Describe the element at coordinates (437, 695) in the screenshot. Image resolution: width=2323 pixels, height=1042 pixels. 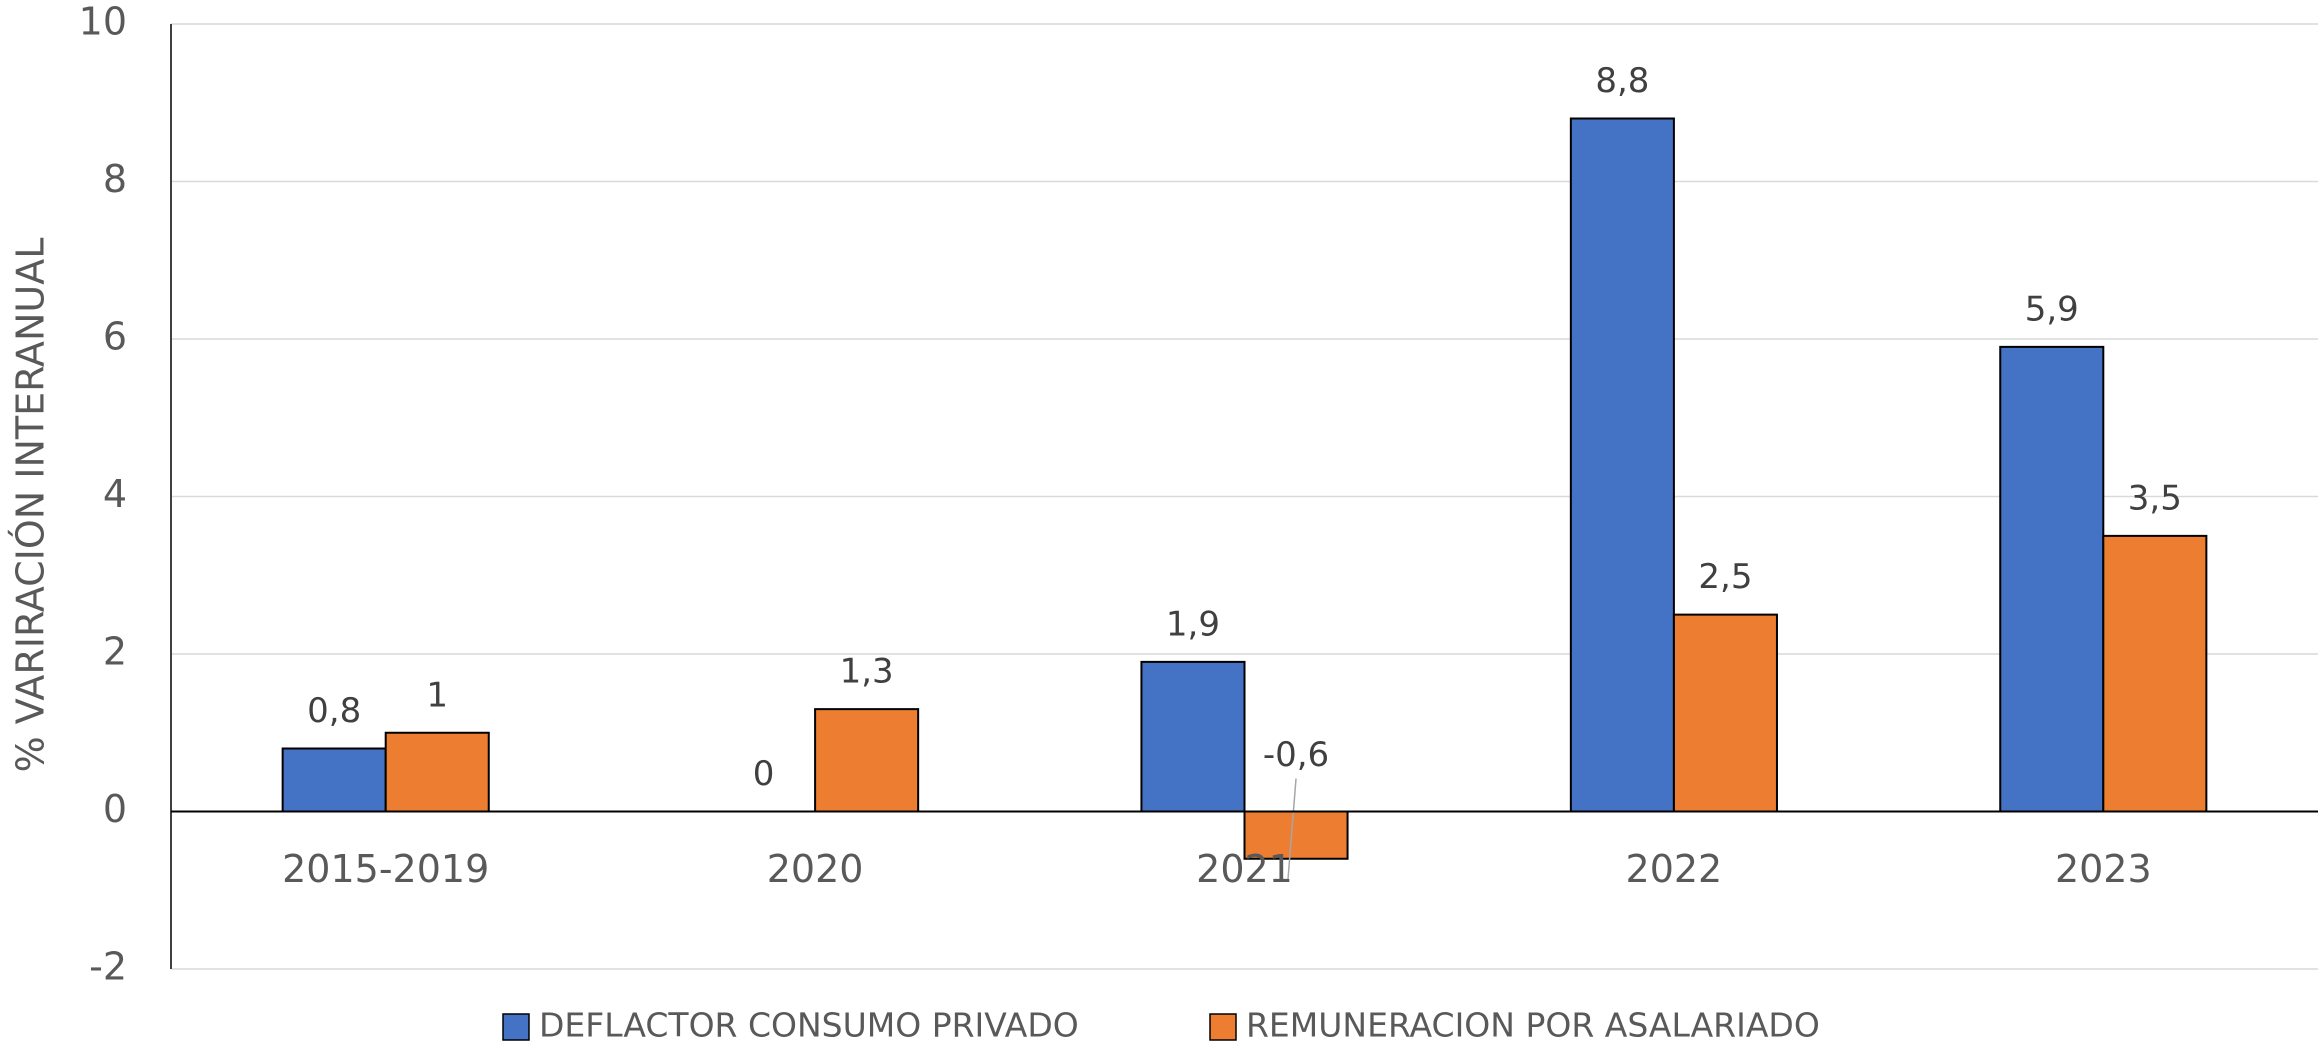
I see `data-label: 1` at that location.